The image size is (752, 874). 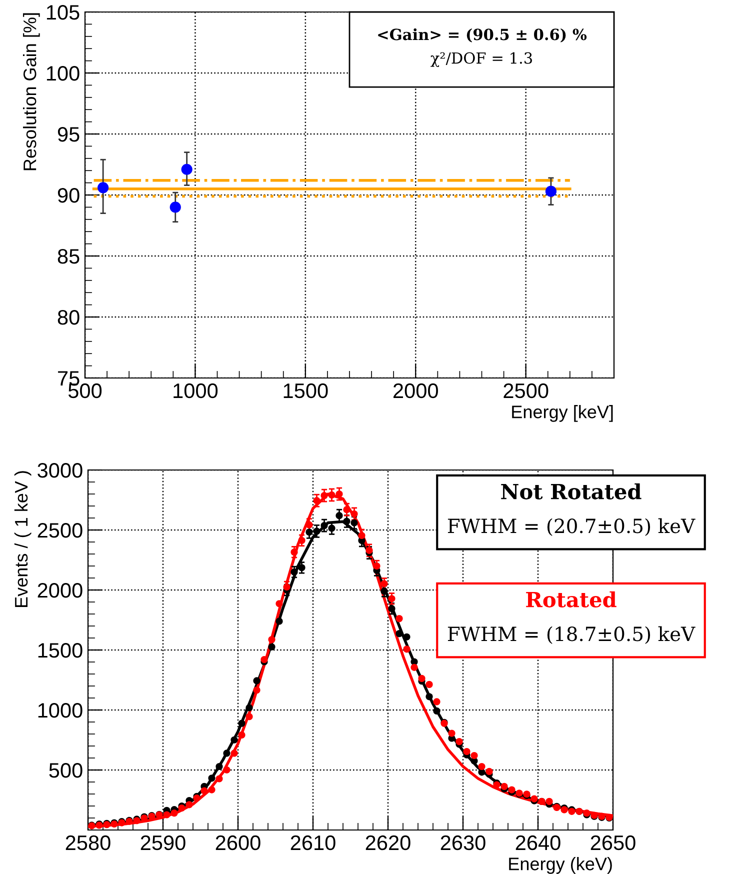 What do you see at coordinates (571, 491) in the screenshot?
I see `text: Not Rotated` at bounding box center [571, 491].